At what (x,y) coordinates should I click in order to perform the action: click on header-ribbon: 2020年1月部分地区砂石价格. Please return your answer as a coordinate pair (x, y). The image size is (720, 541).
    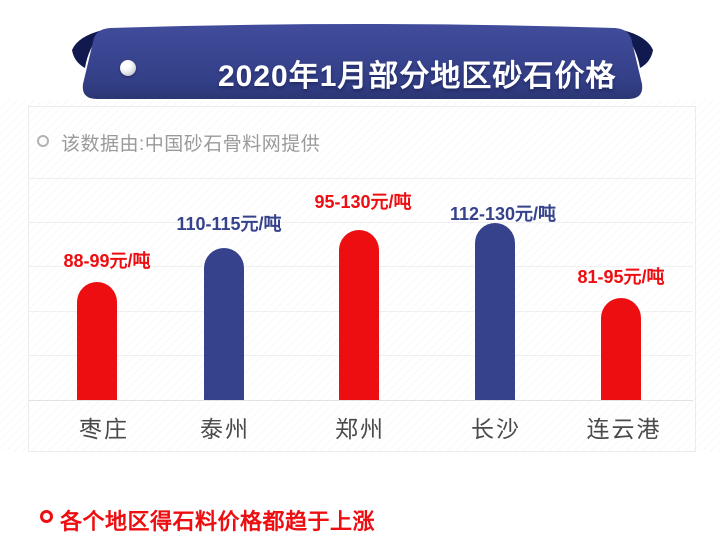
    Looking at the image, I should click on (362, 62).